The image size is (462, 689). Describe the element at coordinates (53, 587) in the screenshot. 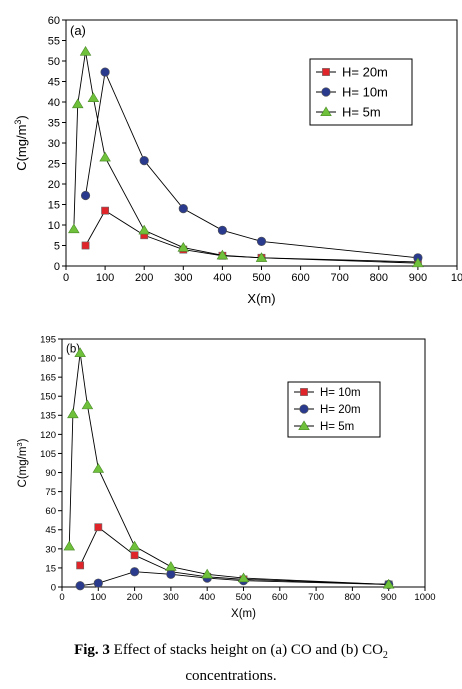

I see `y-tick-label: 0` at that location.